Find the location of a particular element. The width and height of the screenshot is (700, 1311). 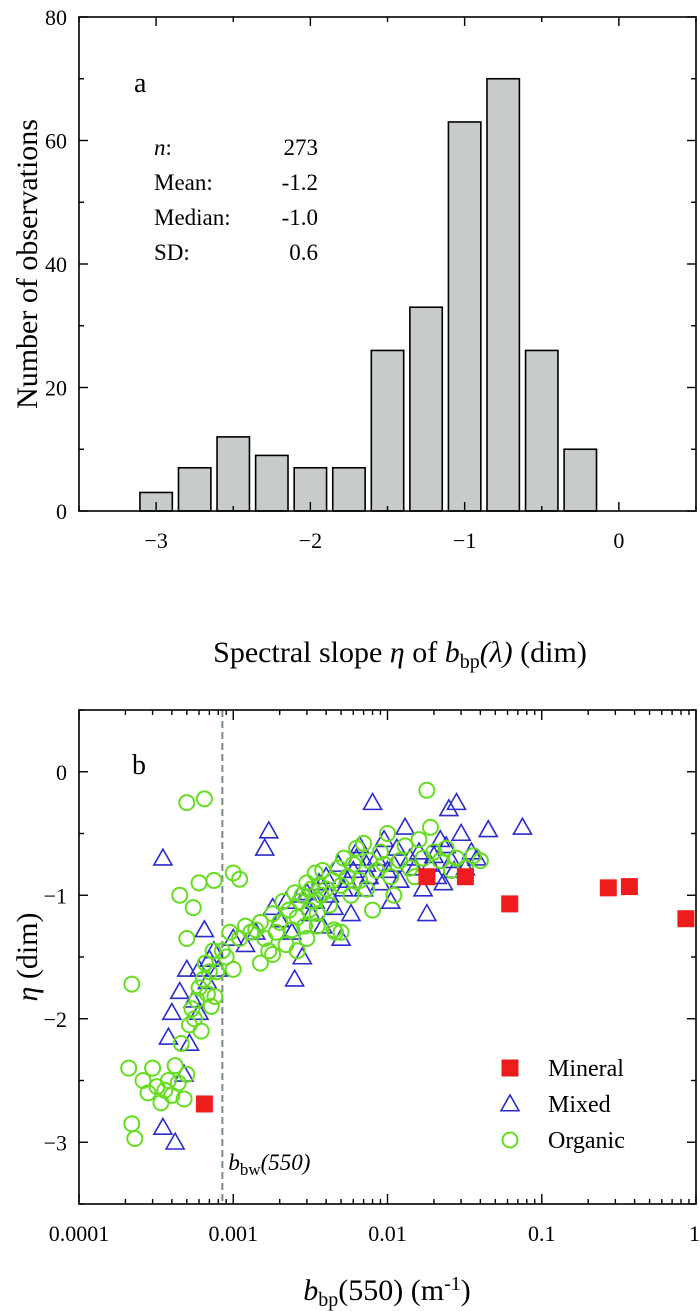

bbw-reference-label: bbw(550) is located at coordinates (269, 1164).